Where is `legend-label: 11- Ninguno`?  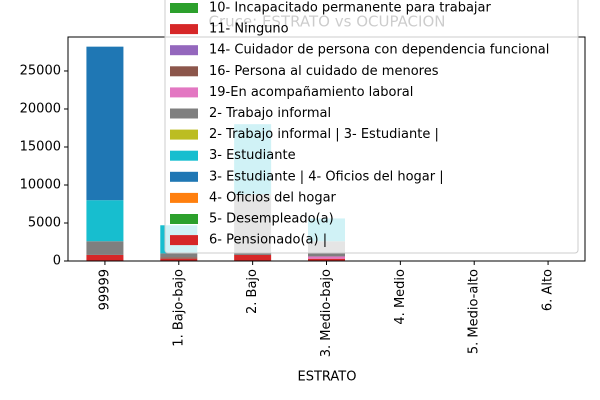
legend-label: 11- Ninguno is located at coordinates (249, 29).